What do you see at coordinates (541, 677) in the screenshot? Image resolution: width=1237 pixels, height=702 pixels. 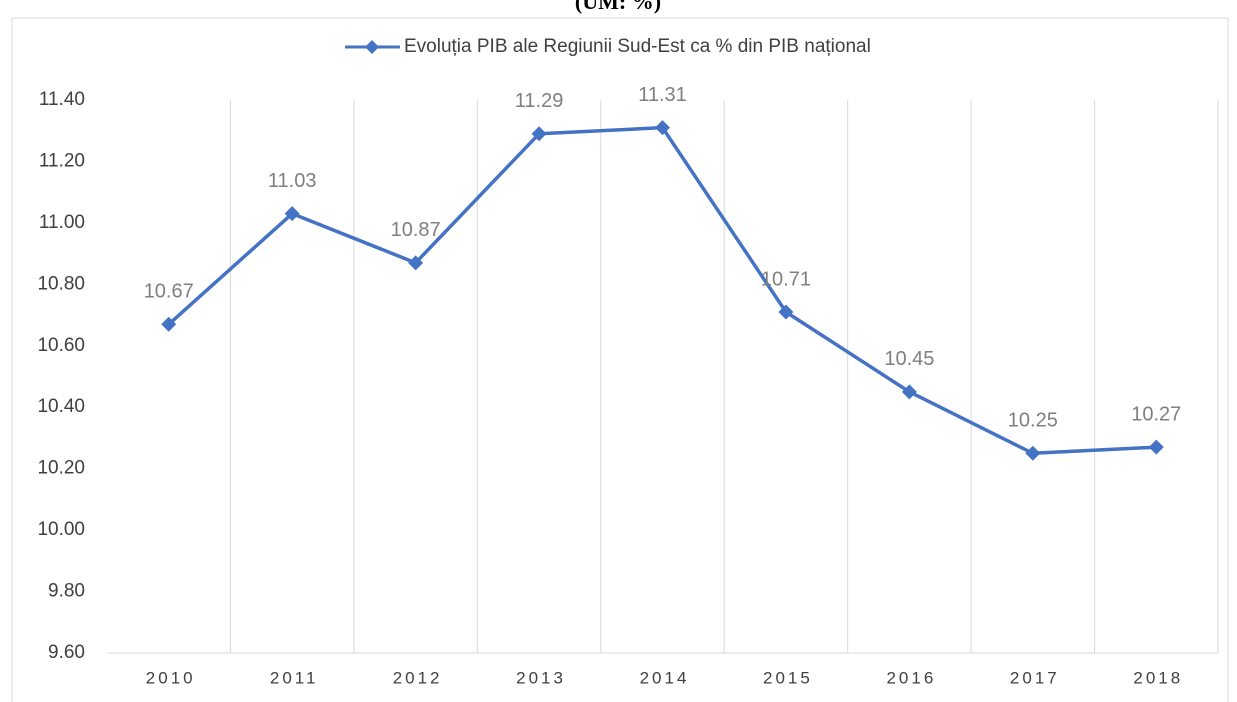 I see `x-tick-label: 2013` at bounding box center [541, 677].